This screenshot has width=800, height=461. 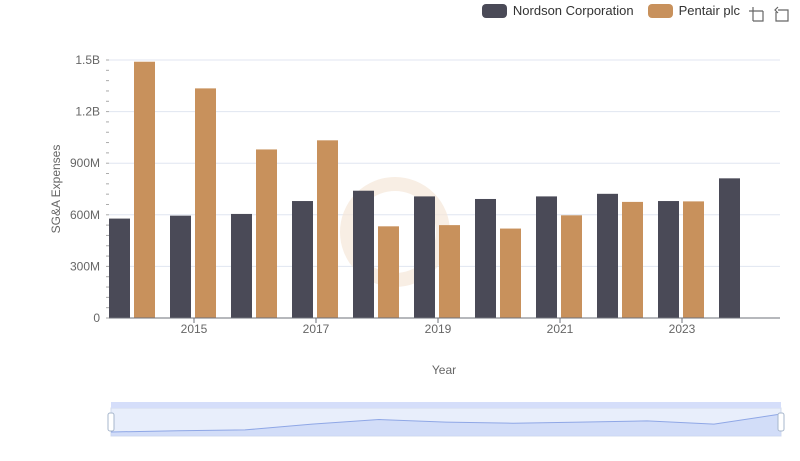 I want to click on data-zoom-preview-line, so click(x=446, y=423).